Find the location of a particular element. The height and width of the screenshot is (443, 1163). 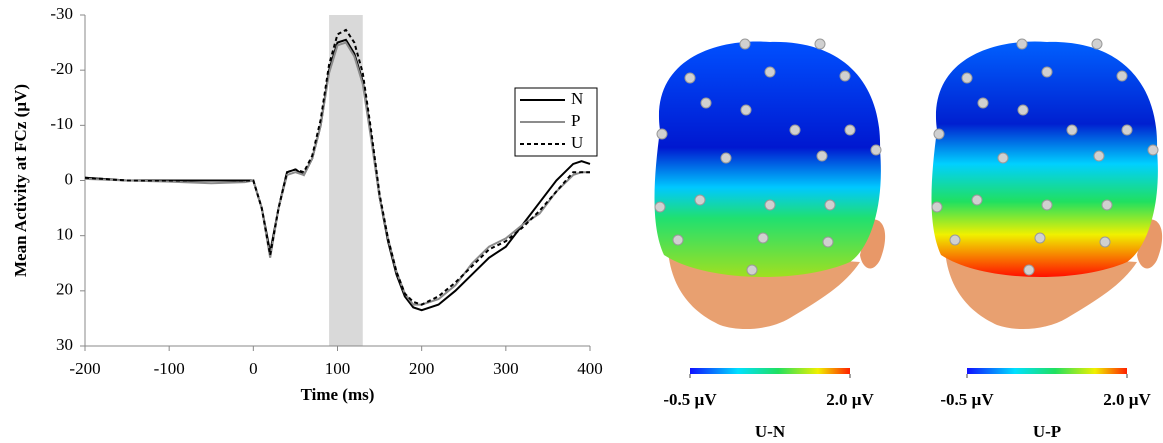

legend-label: U is located at coordinates (577, 142).